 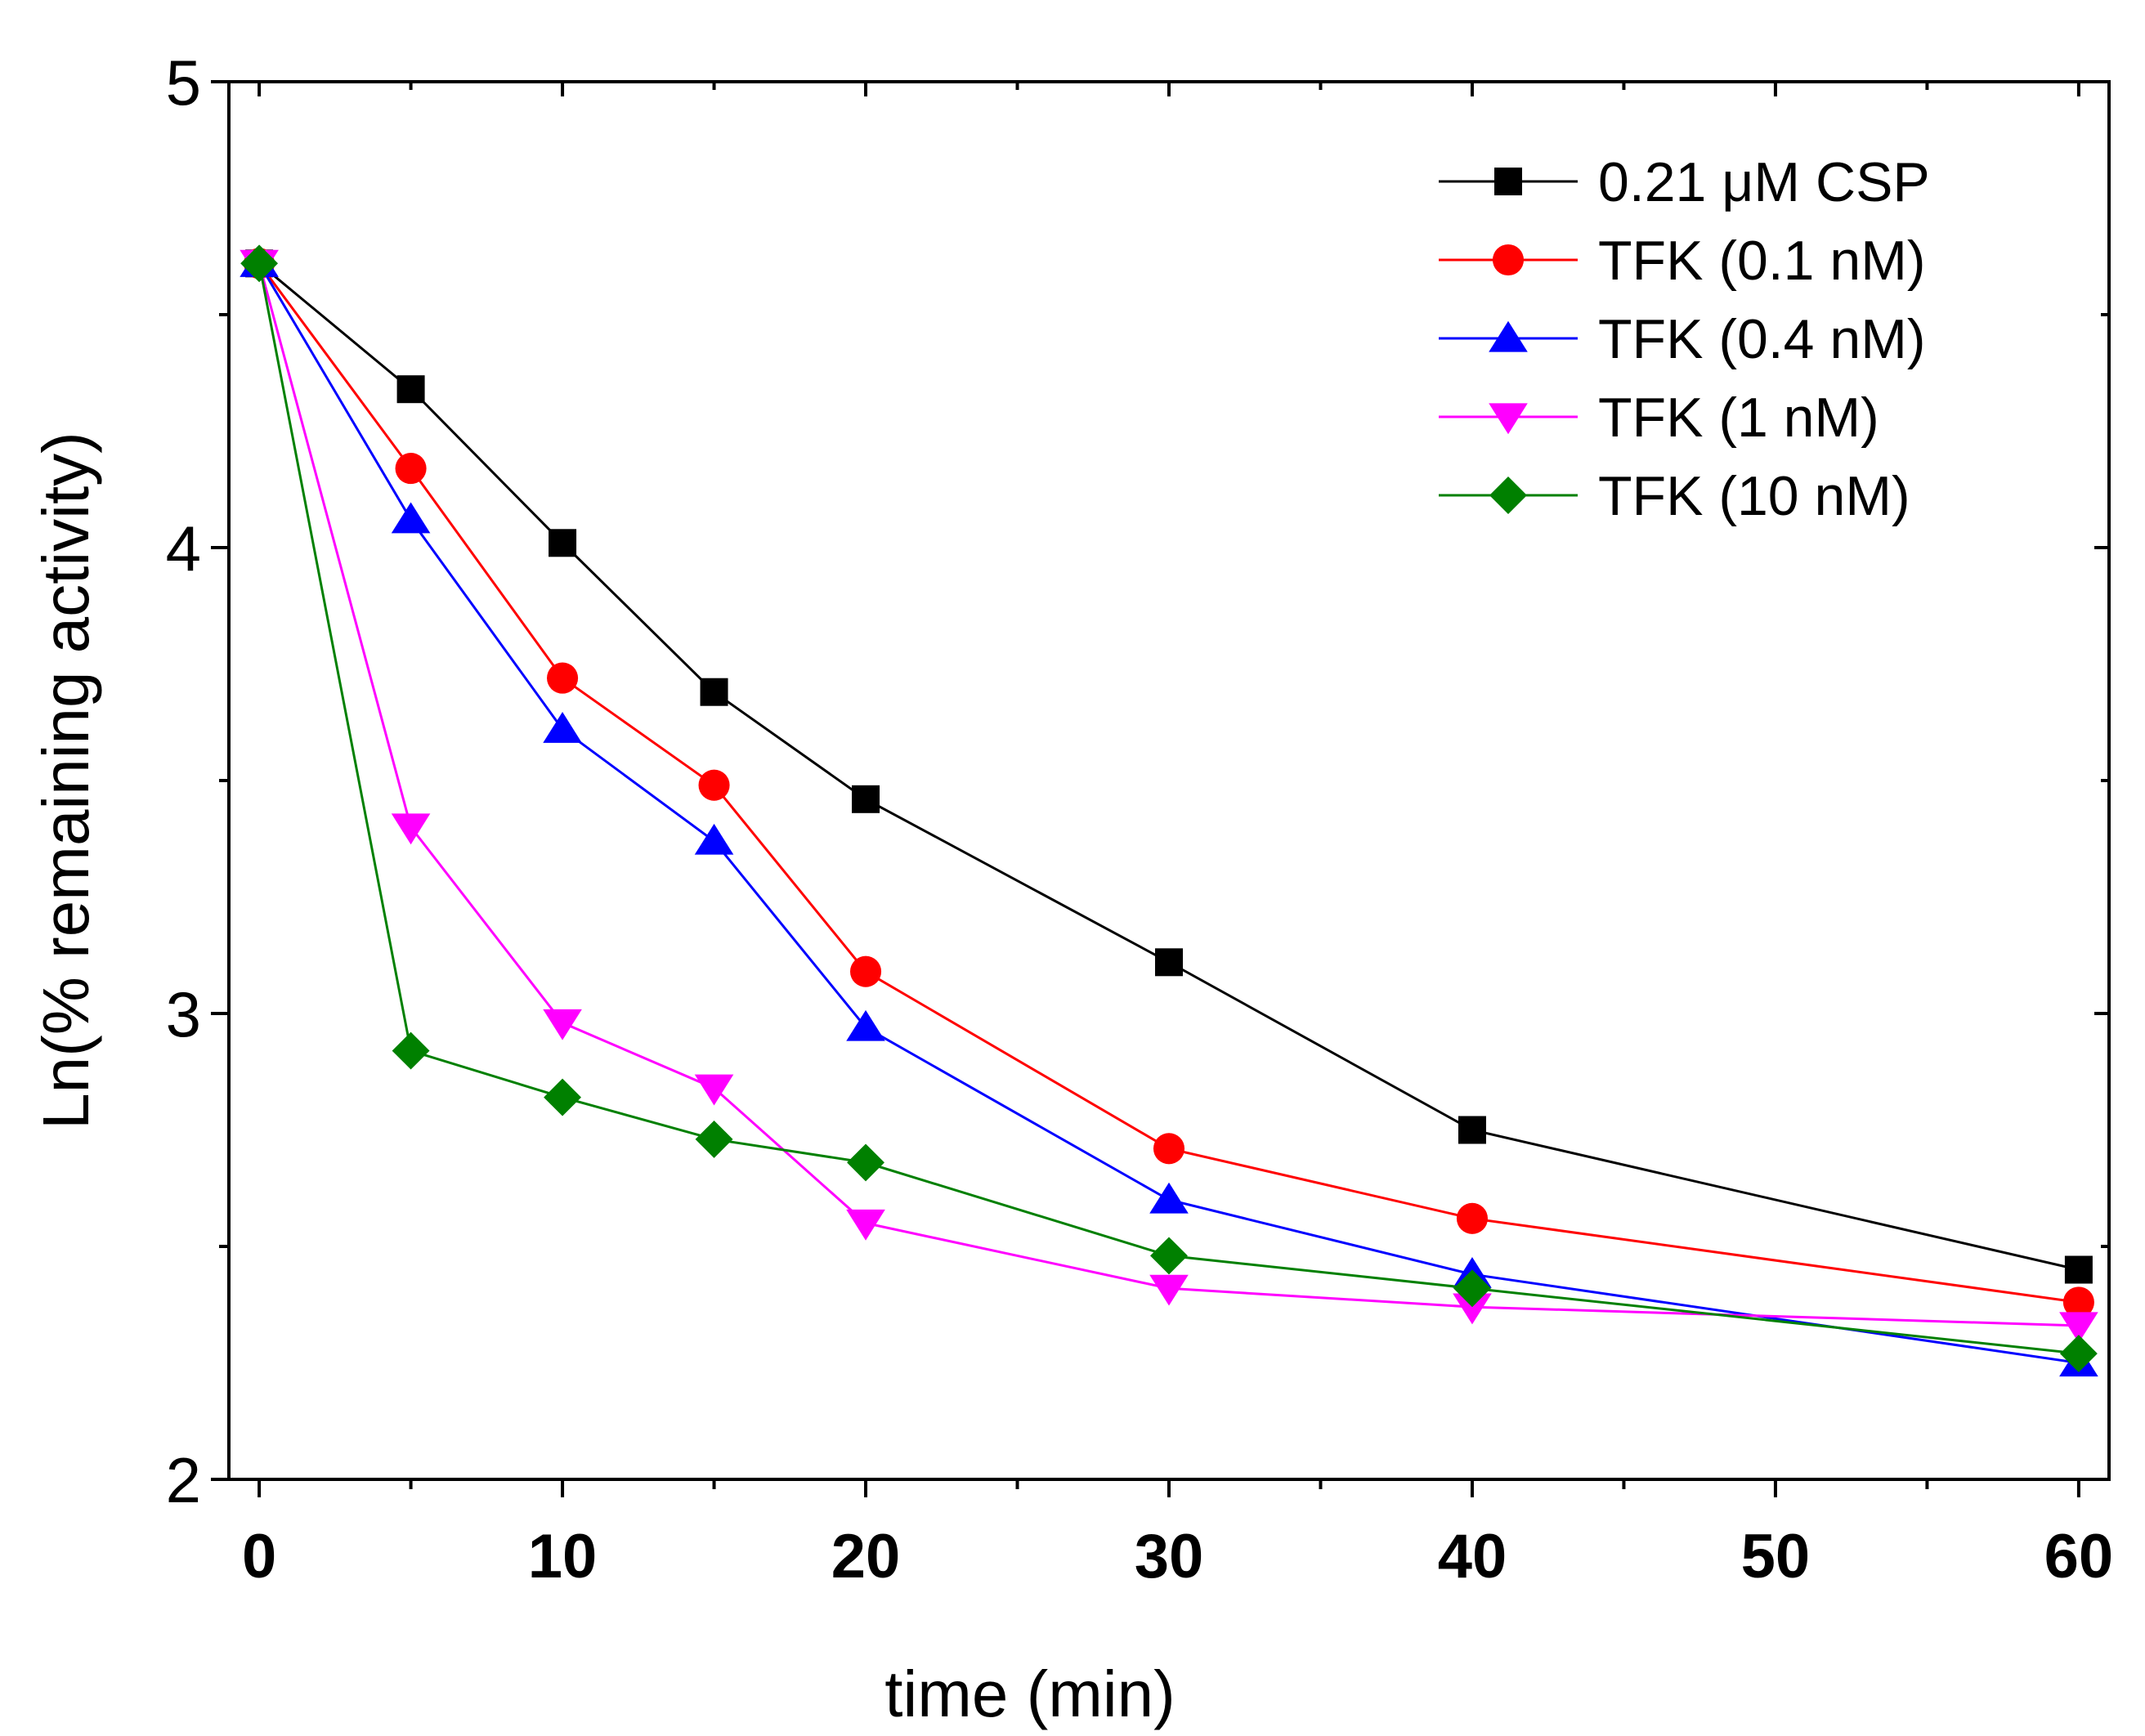 I want to click on x-tick-label: 10, so click(x=563, y=1557).